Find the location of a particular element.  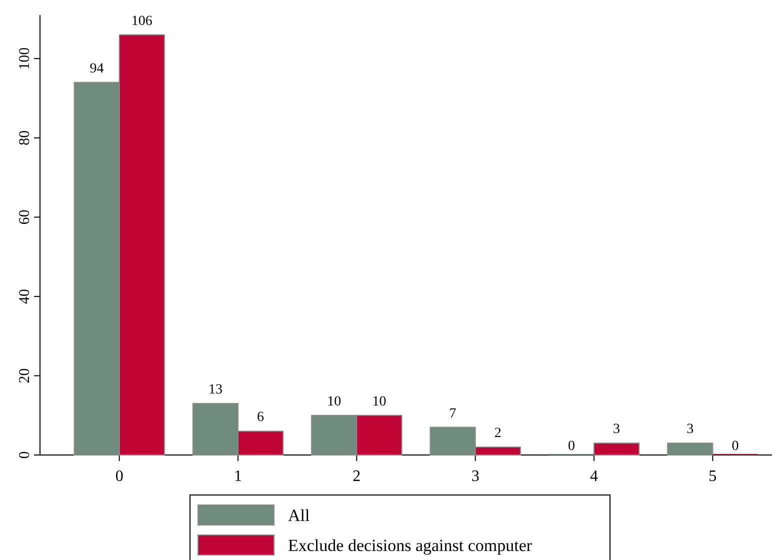

data-label: 7 is located at coordinates (452, 414).